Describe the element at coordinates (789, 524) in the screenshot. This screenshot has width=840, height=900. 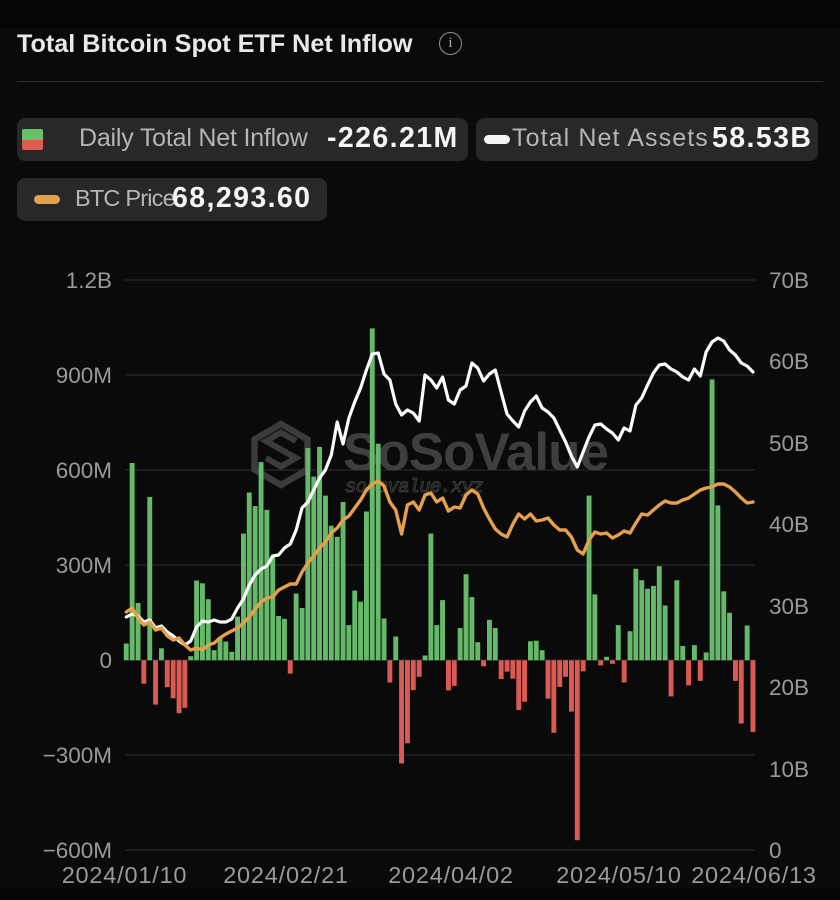
I see `svg-text: 40B` at that location.